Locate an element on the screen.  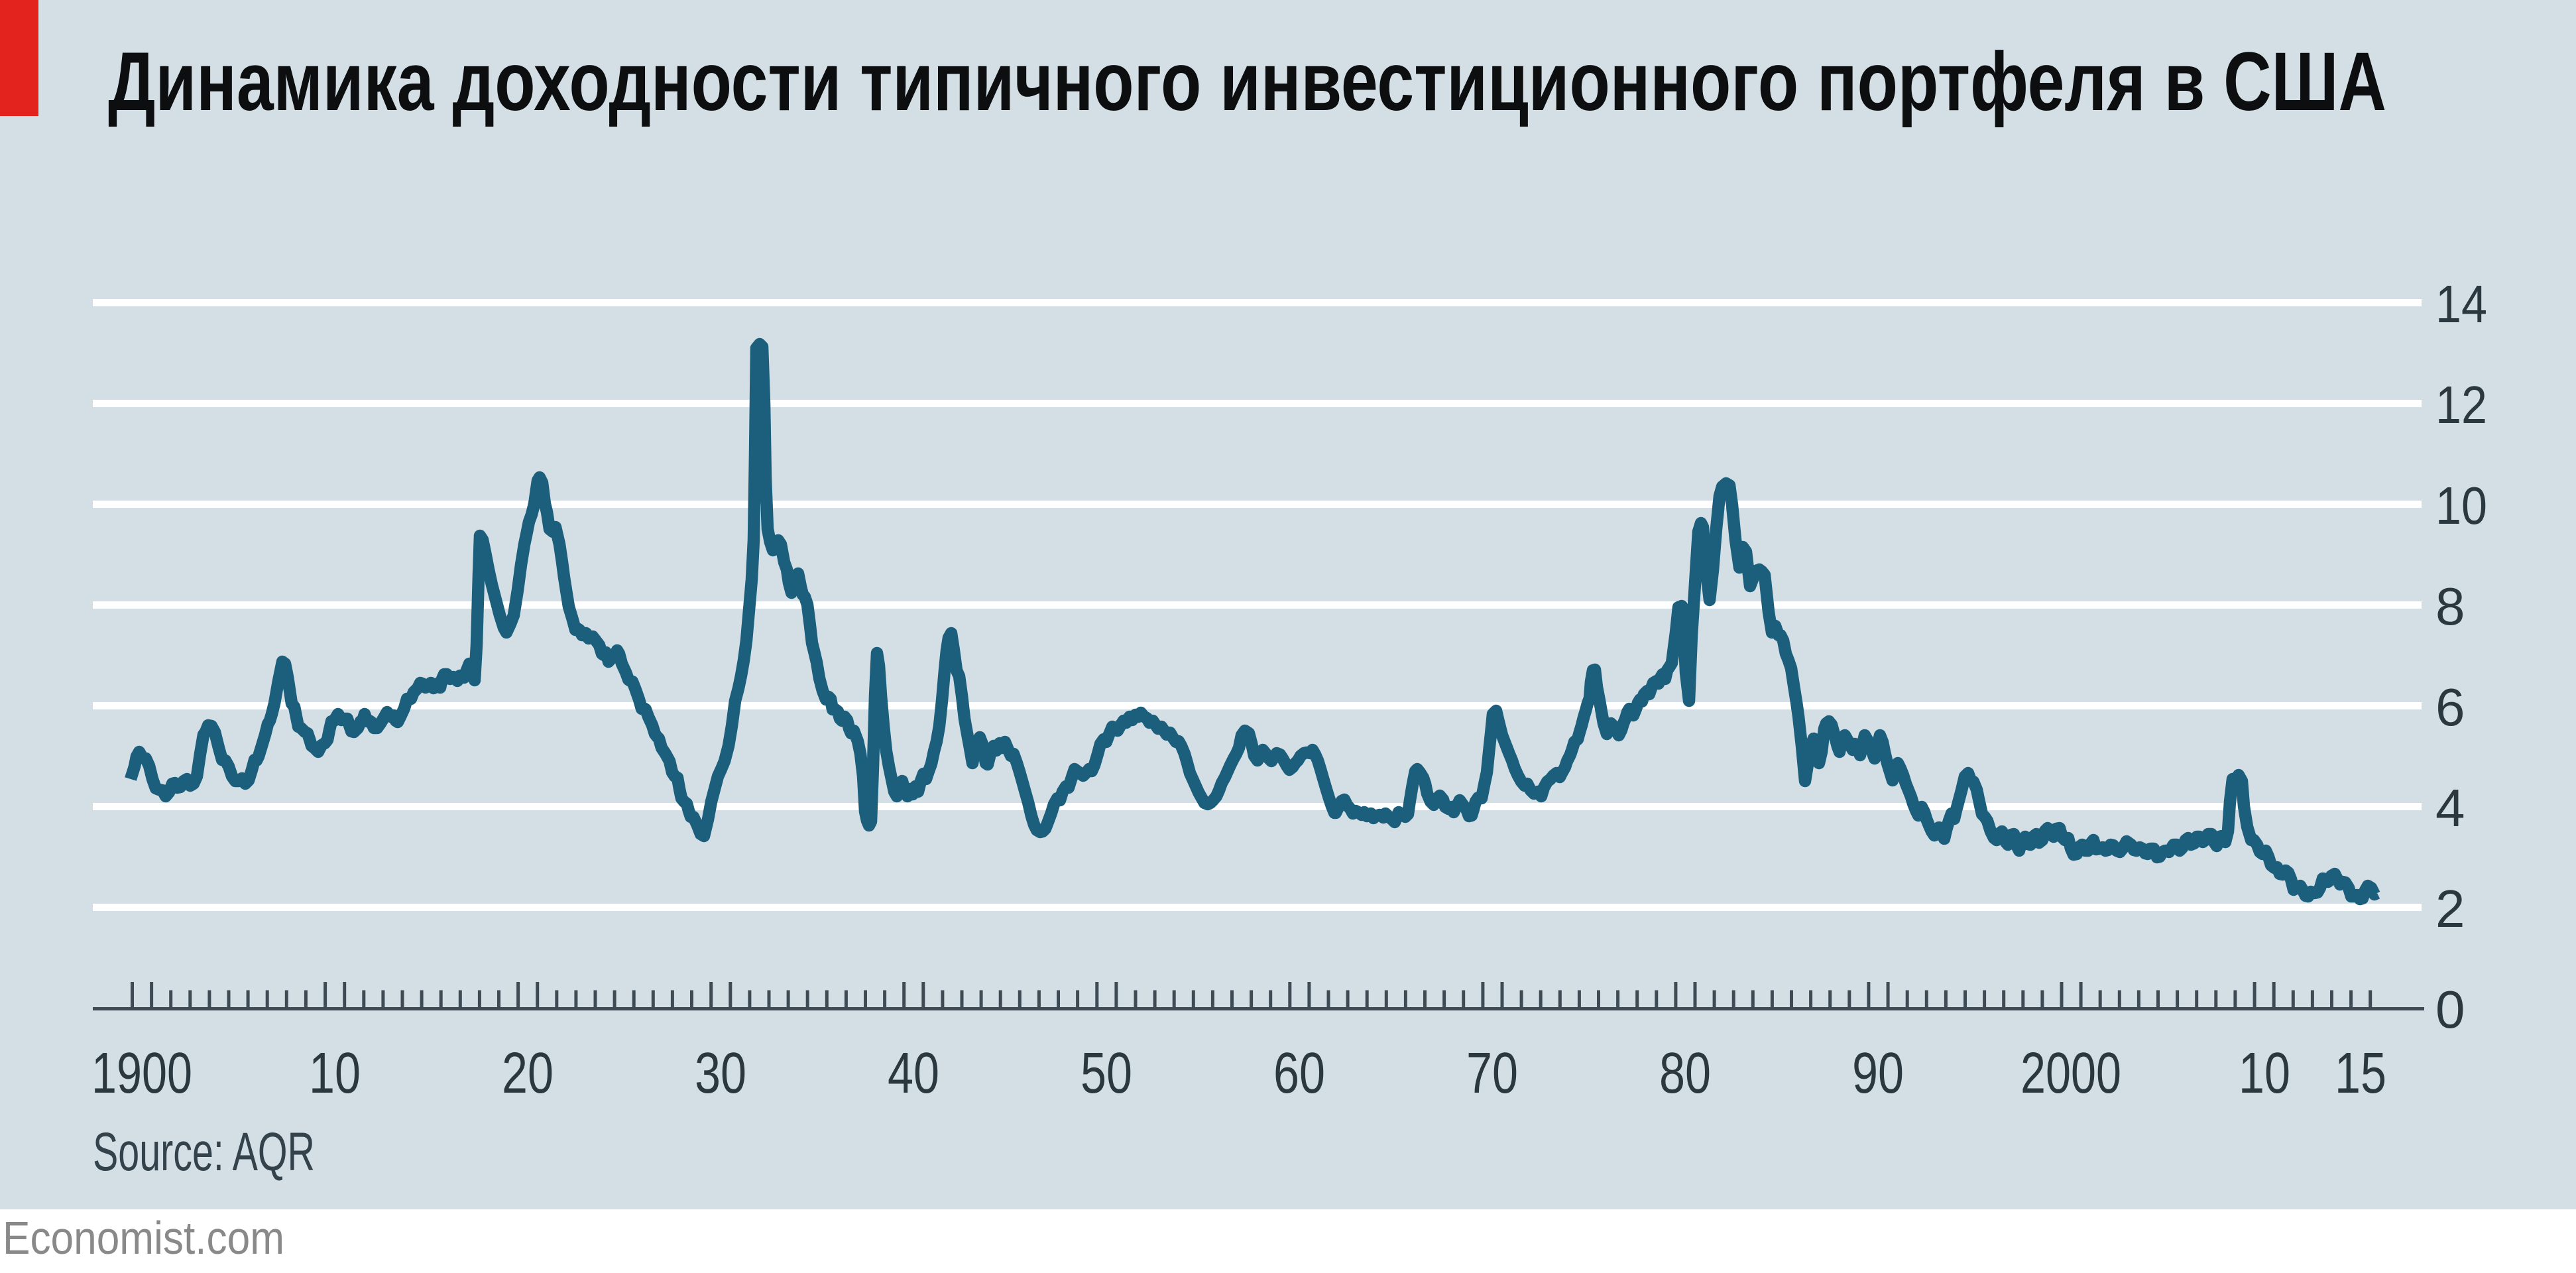
svg-text: Source: AQR is located at coordinates (204, 1152).